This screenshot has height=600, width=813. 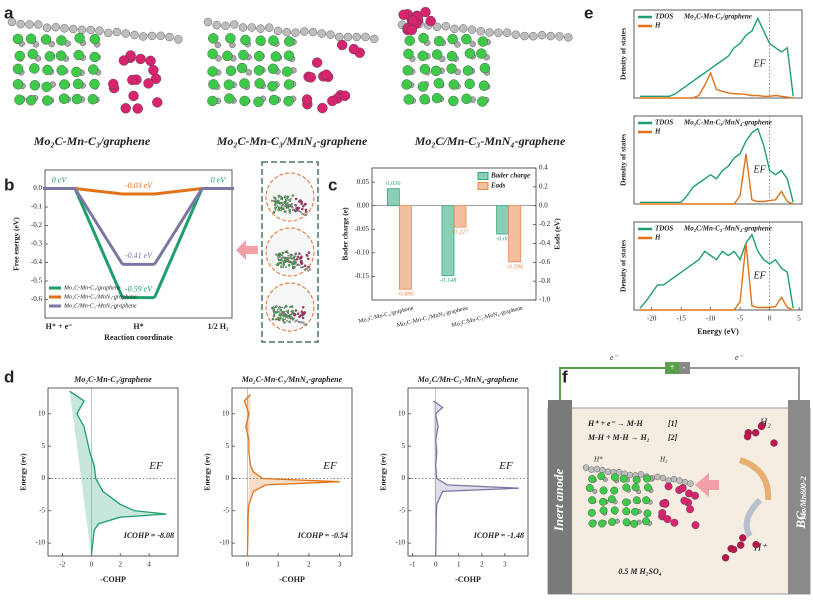 I want to click on y-tick-label: -0.05, so click(x=361, y=229).